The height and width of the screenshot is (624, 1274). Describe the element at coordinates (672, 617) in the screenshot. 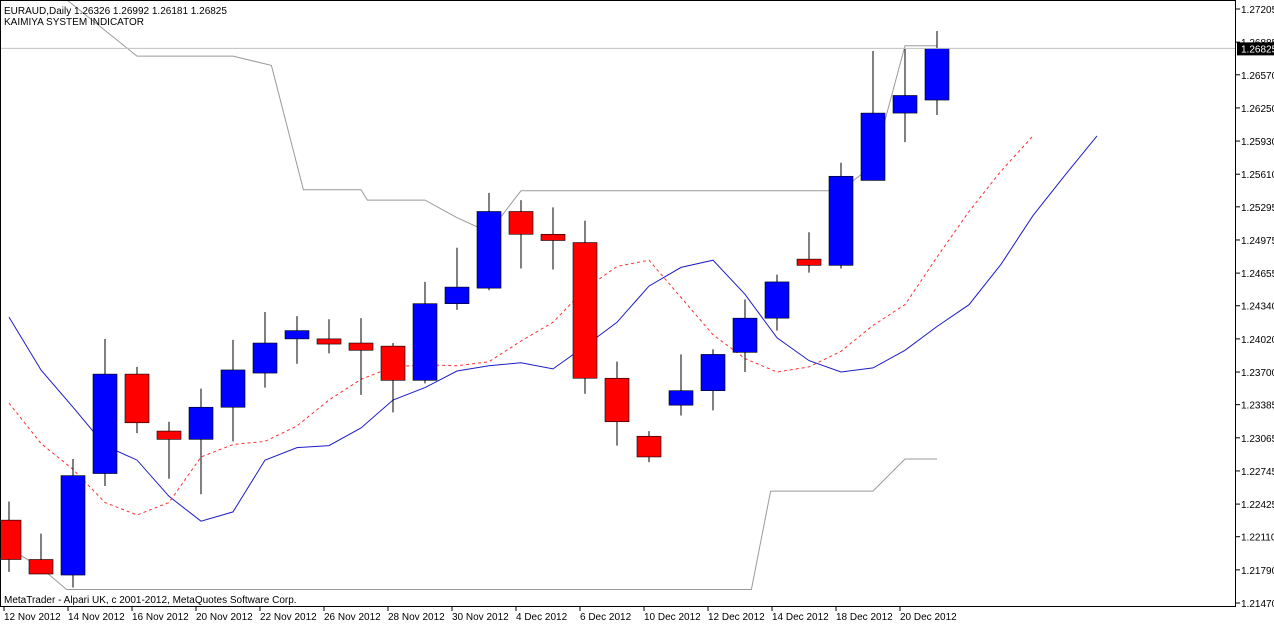

I see `x-tick-label: 10 Dec 2012` at that location.